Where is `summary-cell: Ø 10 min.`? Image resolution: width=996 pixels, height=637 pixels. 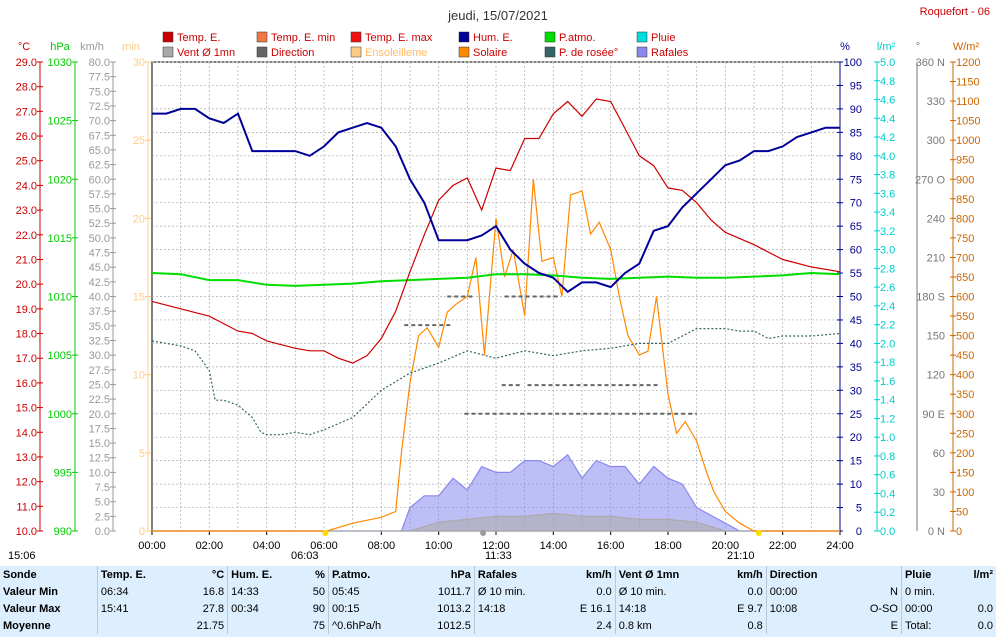 summary-cell: Ø 10 min. is located at coordinates (515, 591).